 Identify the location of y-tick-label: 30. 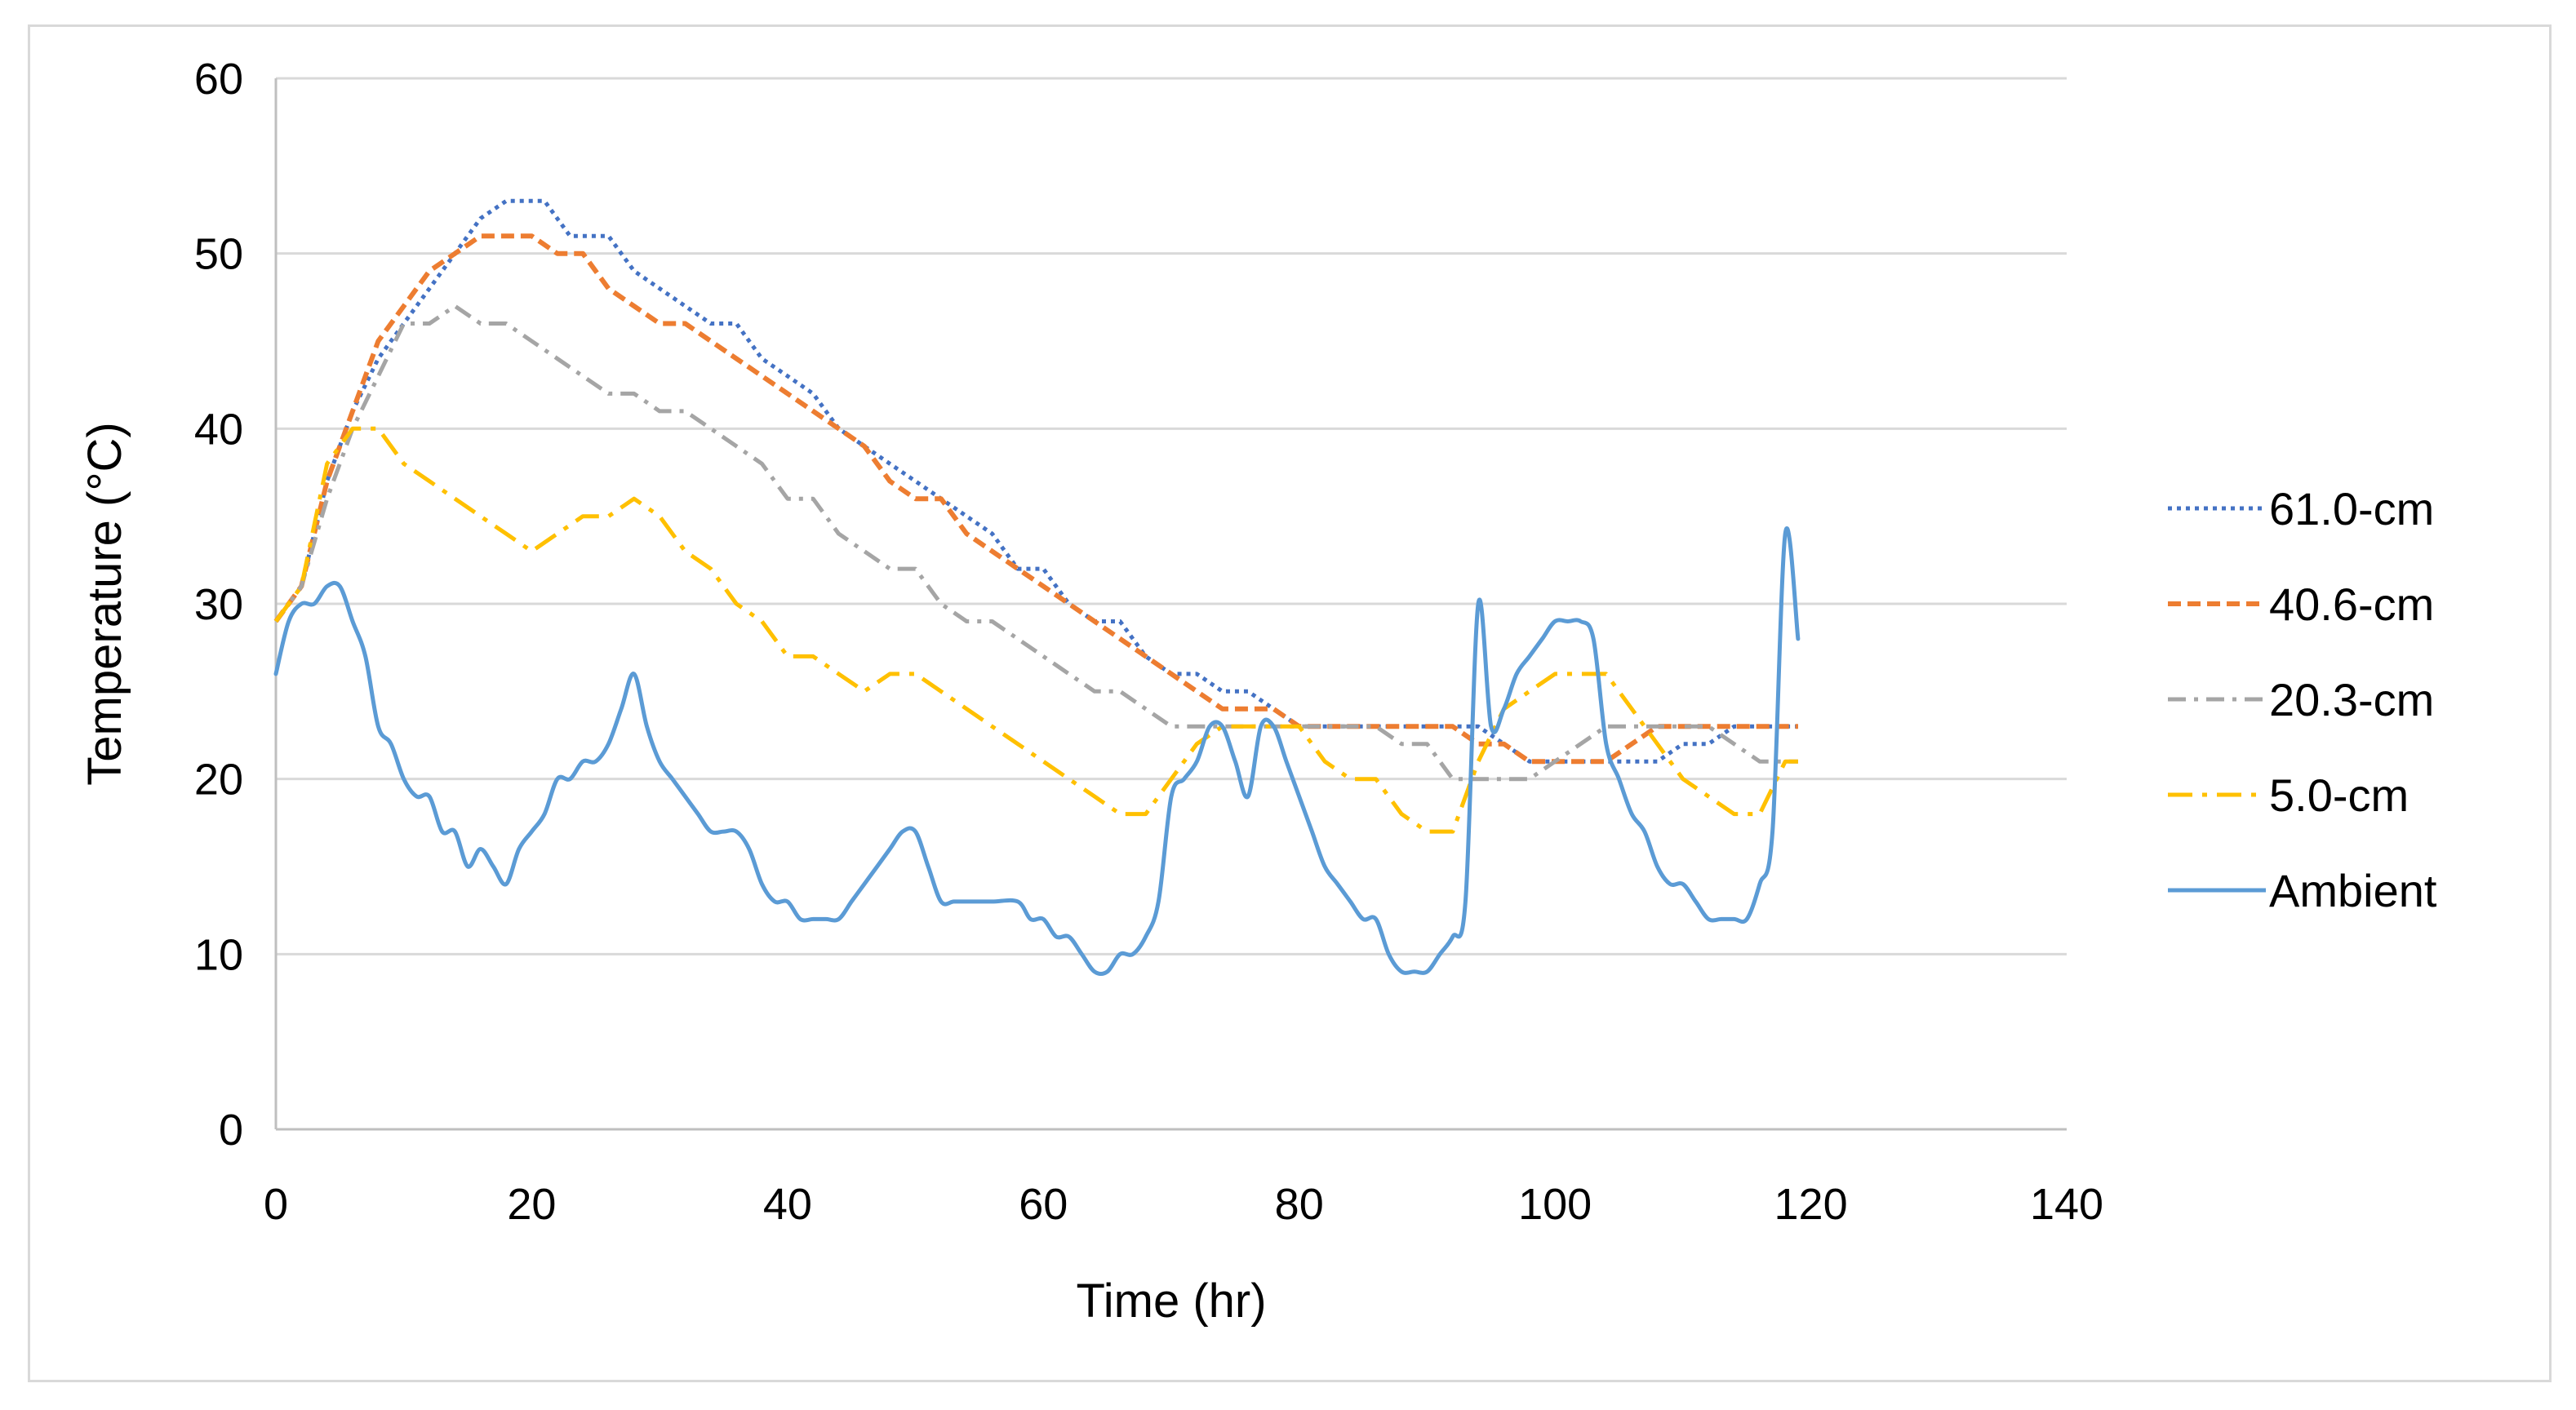
(218, 604).